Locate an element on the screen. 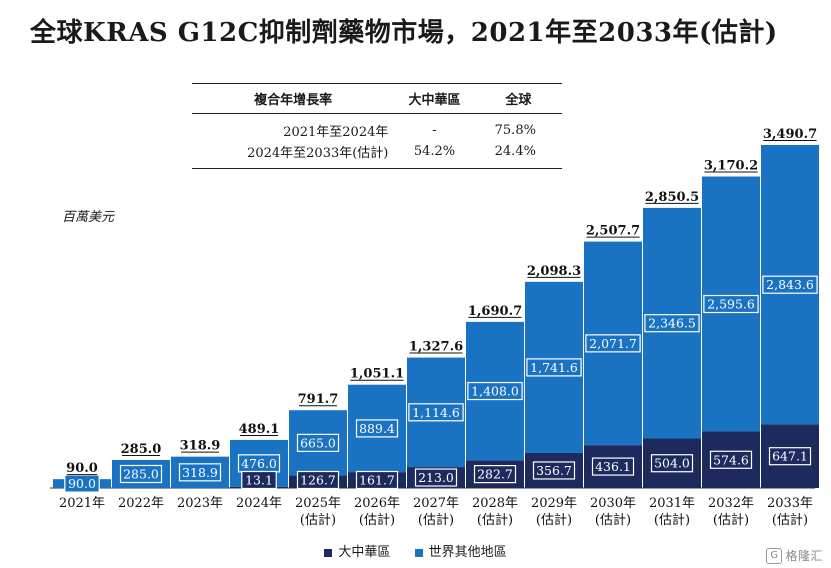  legend-item-rest-of-world: 世界其他地區 is located at coordinates (460, 550).